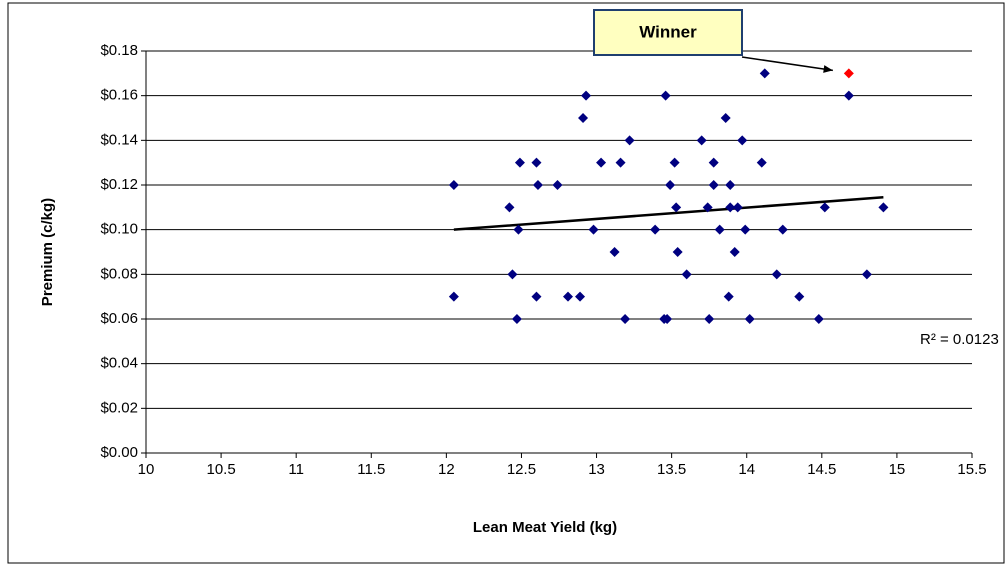  What do you see at coordinates (119, 452) in the screenshot?
I see `y-tick-label: $0.00` at bounding box center [119, 452].